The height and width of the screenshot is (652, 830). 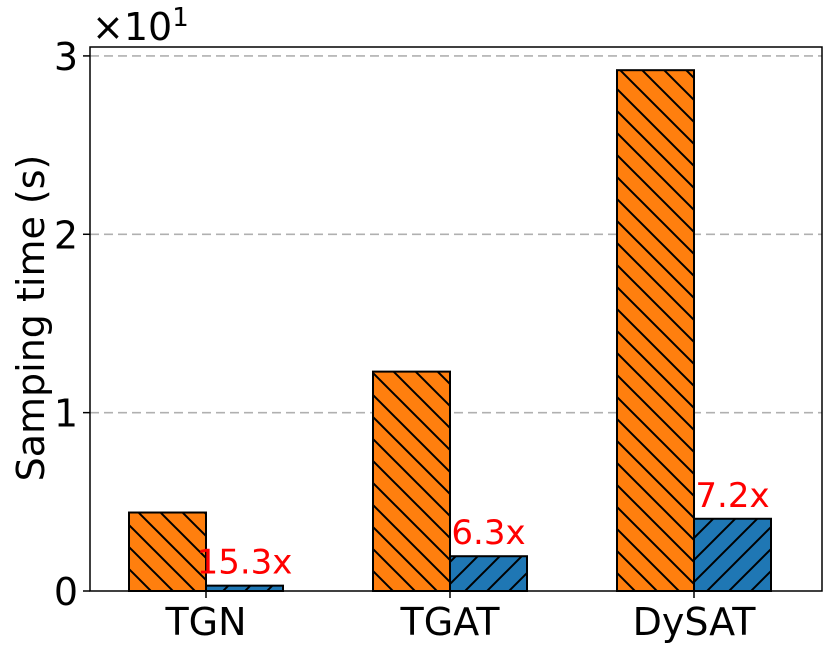 I want to click on y-multiplier: ×101, so click(x=140, y=26).